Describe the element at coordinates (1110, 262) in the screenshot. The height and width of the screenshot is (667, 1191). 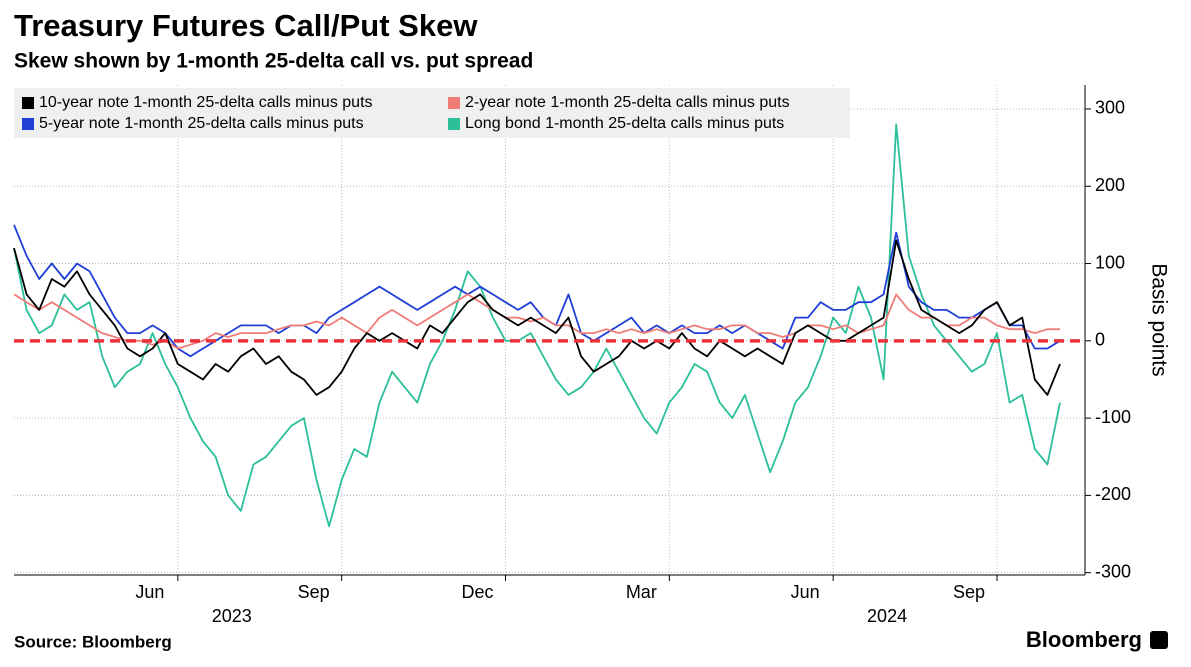
I see `y-tick-label: 100` at that location.